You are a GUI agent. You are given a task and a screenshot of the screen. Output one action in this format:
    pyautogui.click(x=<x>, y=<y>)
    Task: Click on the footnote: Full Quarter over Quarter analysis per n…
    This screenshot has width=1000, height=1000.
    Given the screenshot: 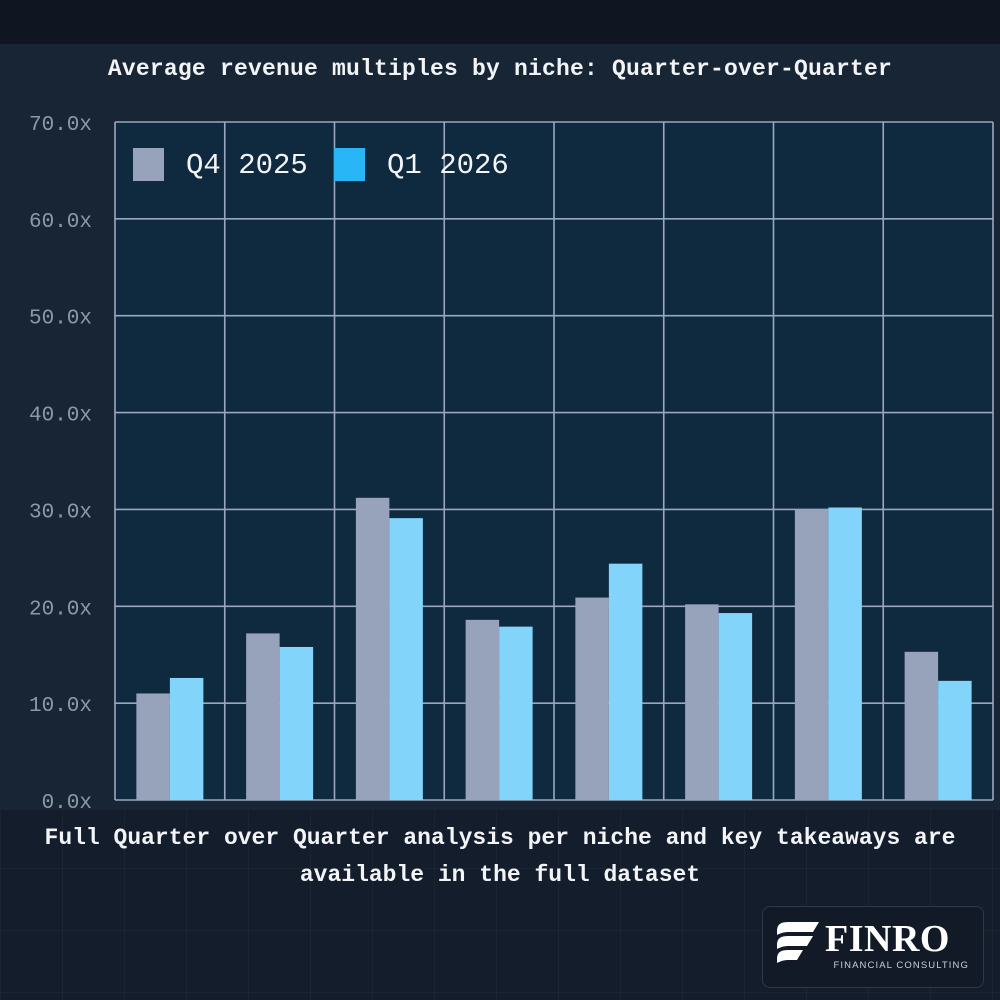 What is the action you would take?
    pyautogui.click(x=500, y=856)
    